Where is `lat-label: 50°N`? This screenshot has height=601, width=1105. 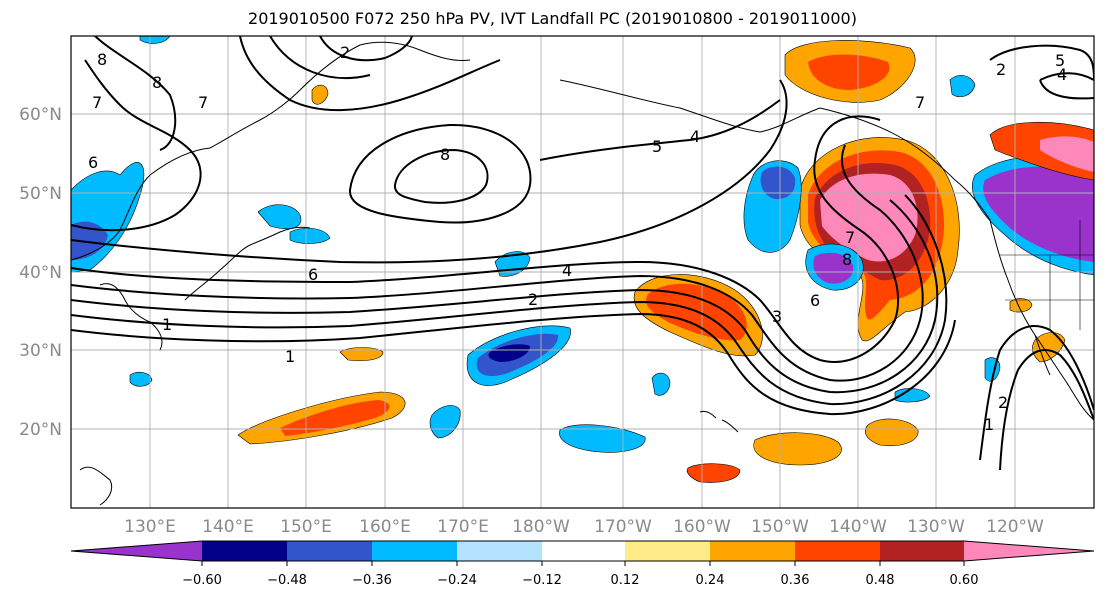 lat-label: 50°N is located at coordinates (40, 194).